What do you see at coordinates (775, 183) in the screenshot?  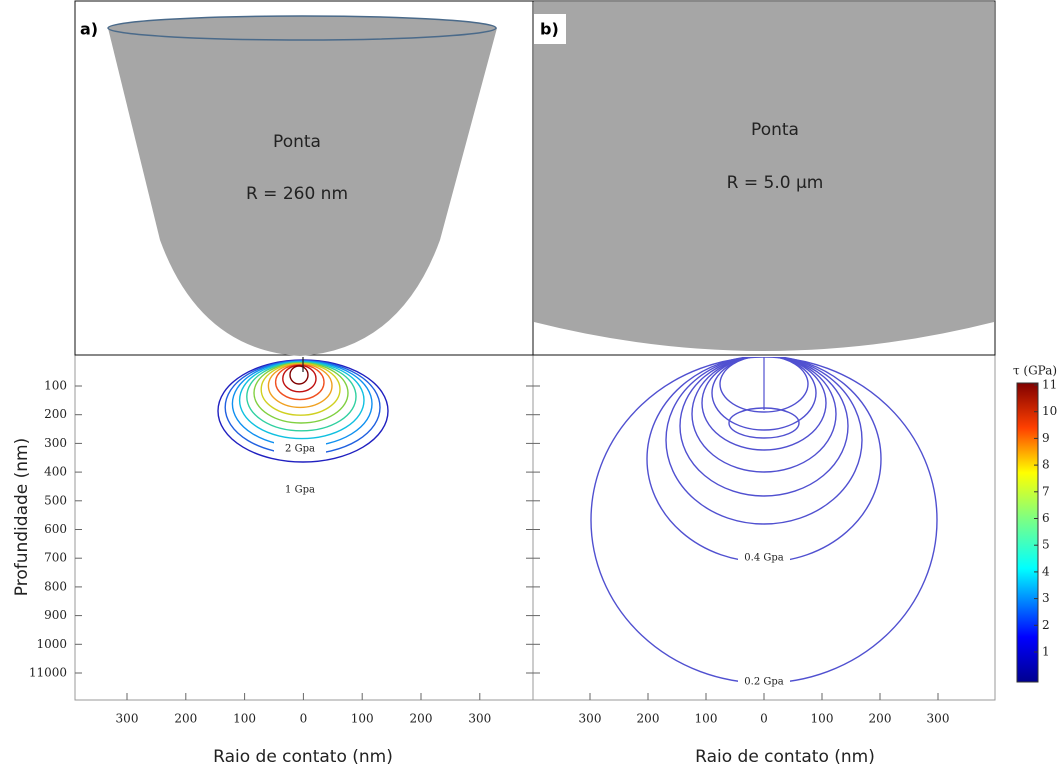 I see `tip-radius: R = 5.0 µm` at bounding box center [775, 183].